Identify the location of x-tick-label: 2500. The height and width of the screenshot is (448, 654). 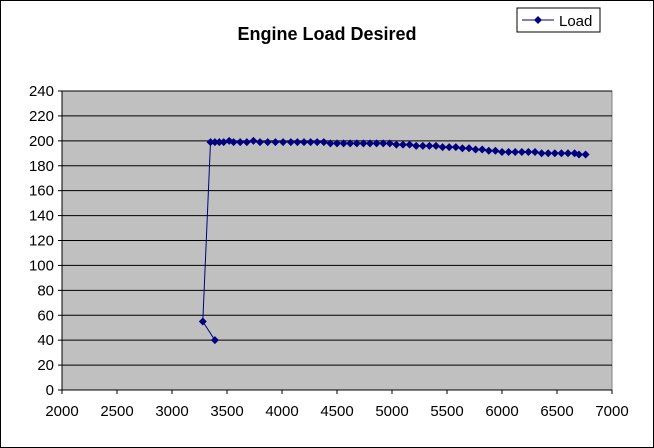
(116, 411).